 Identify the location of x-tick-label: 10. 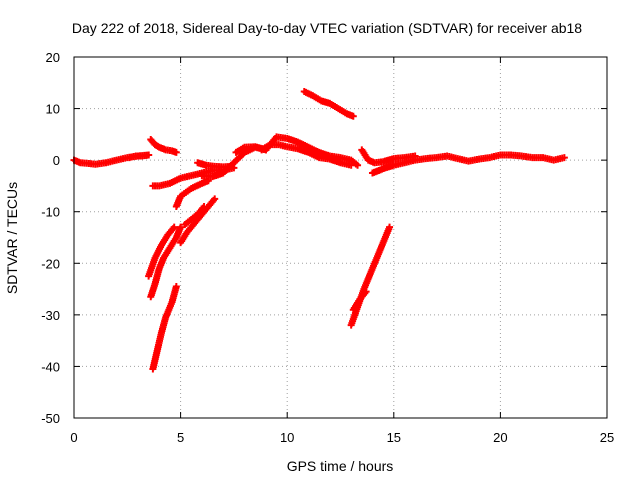
(287, 437).